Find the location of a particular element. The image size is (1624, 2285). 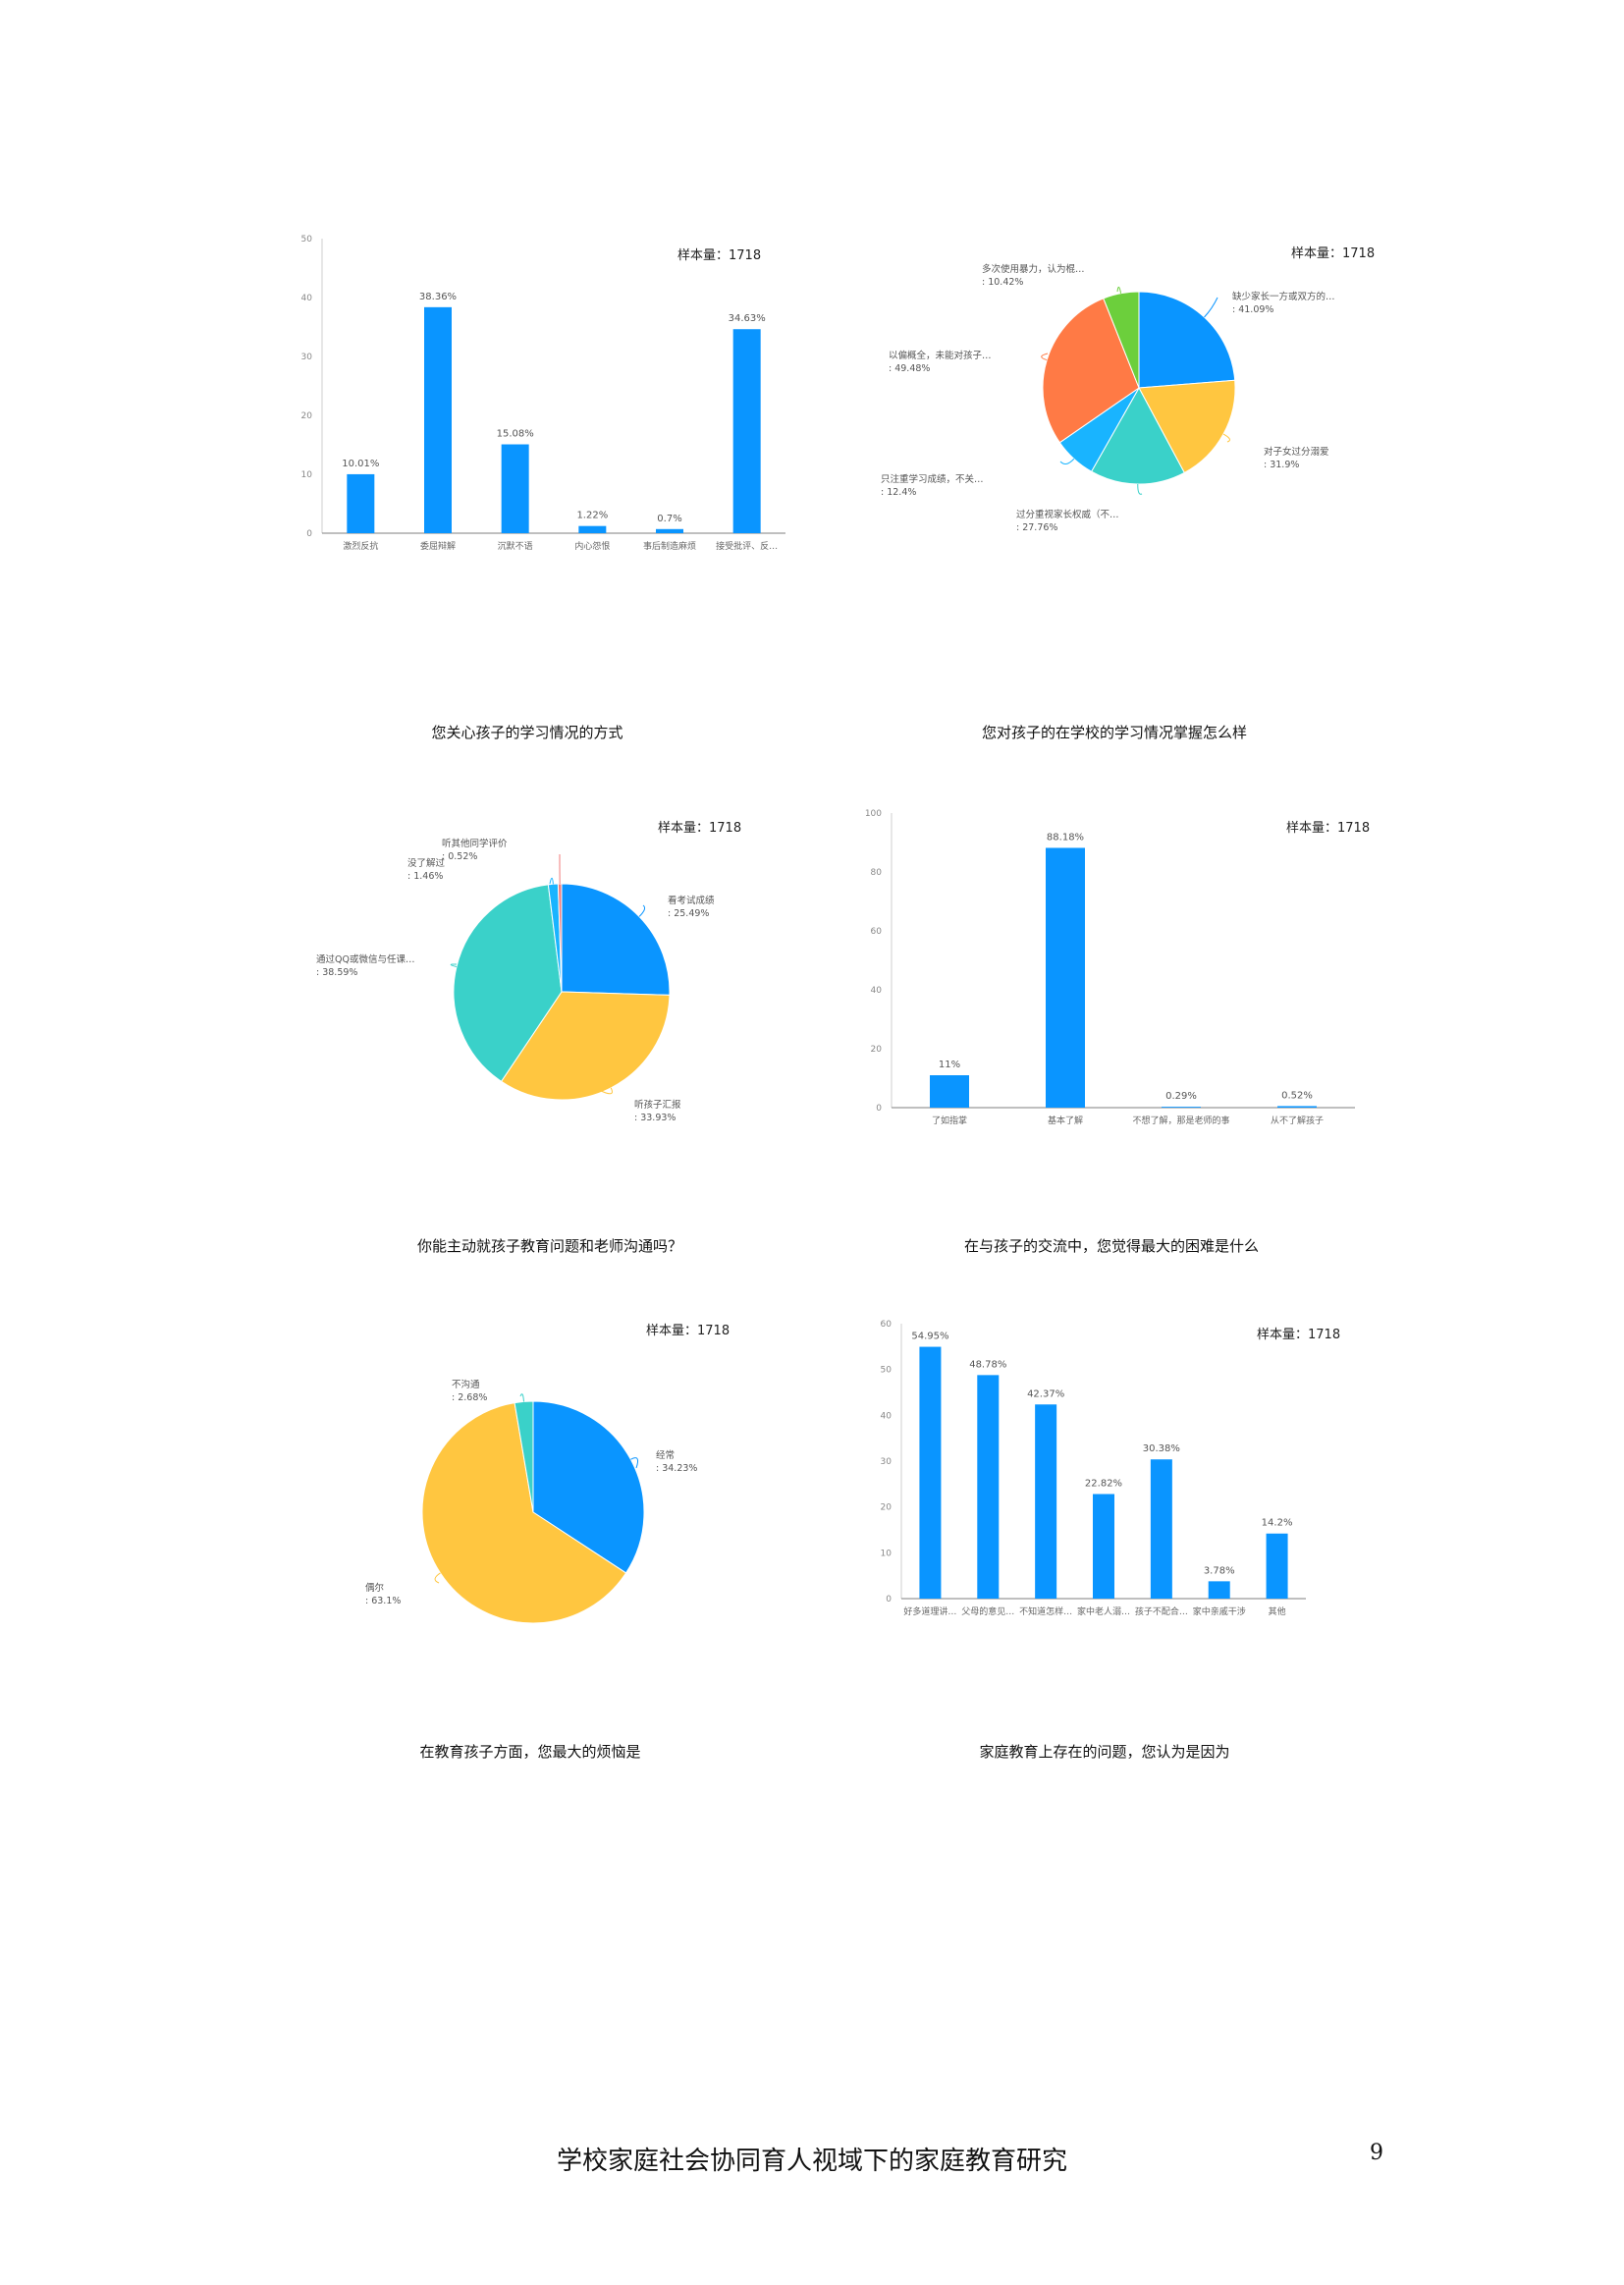

pie-slice-label: 经常: 34.23% is located at coordinates (676, 1461).